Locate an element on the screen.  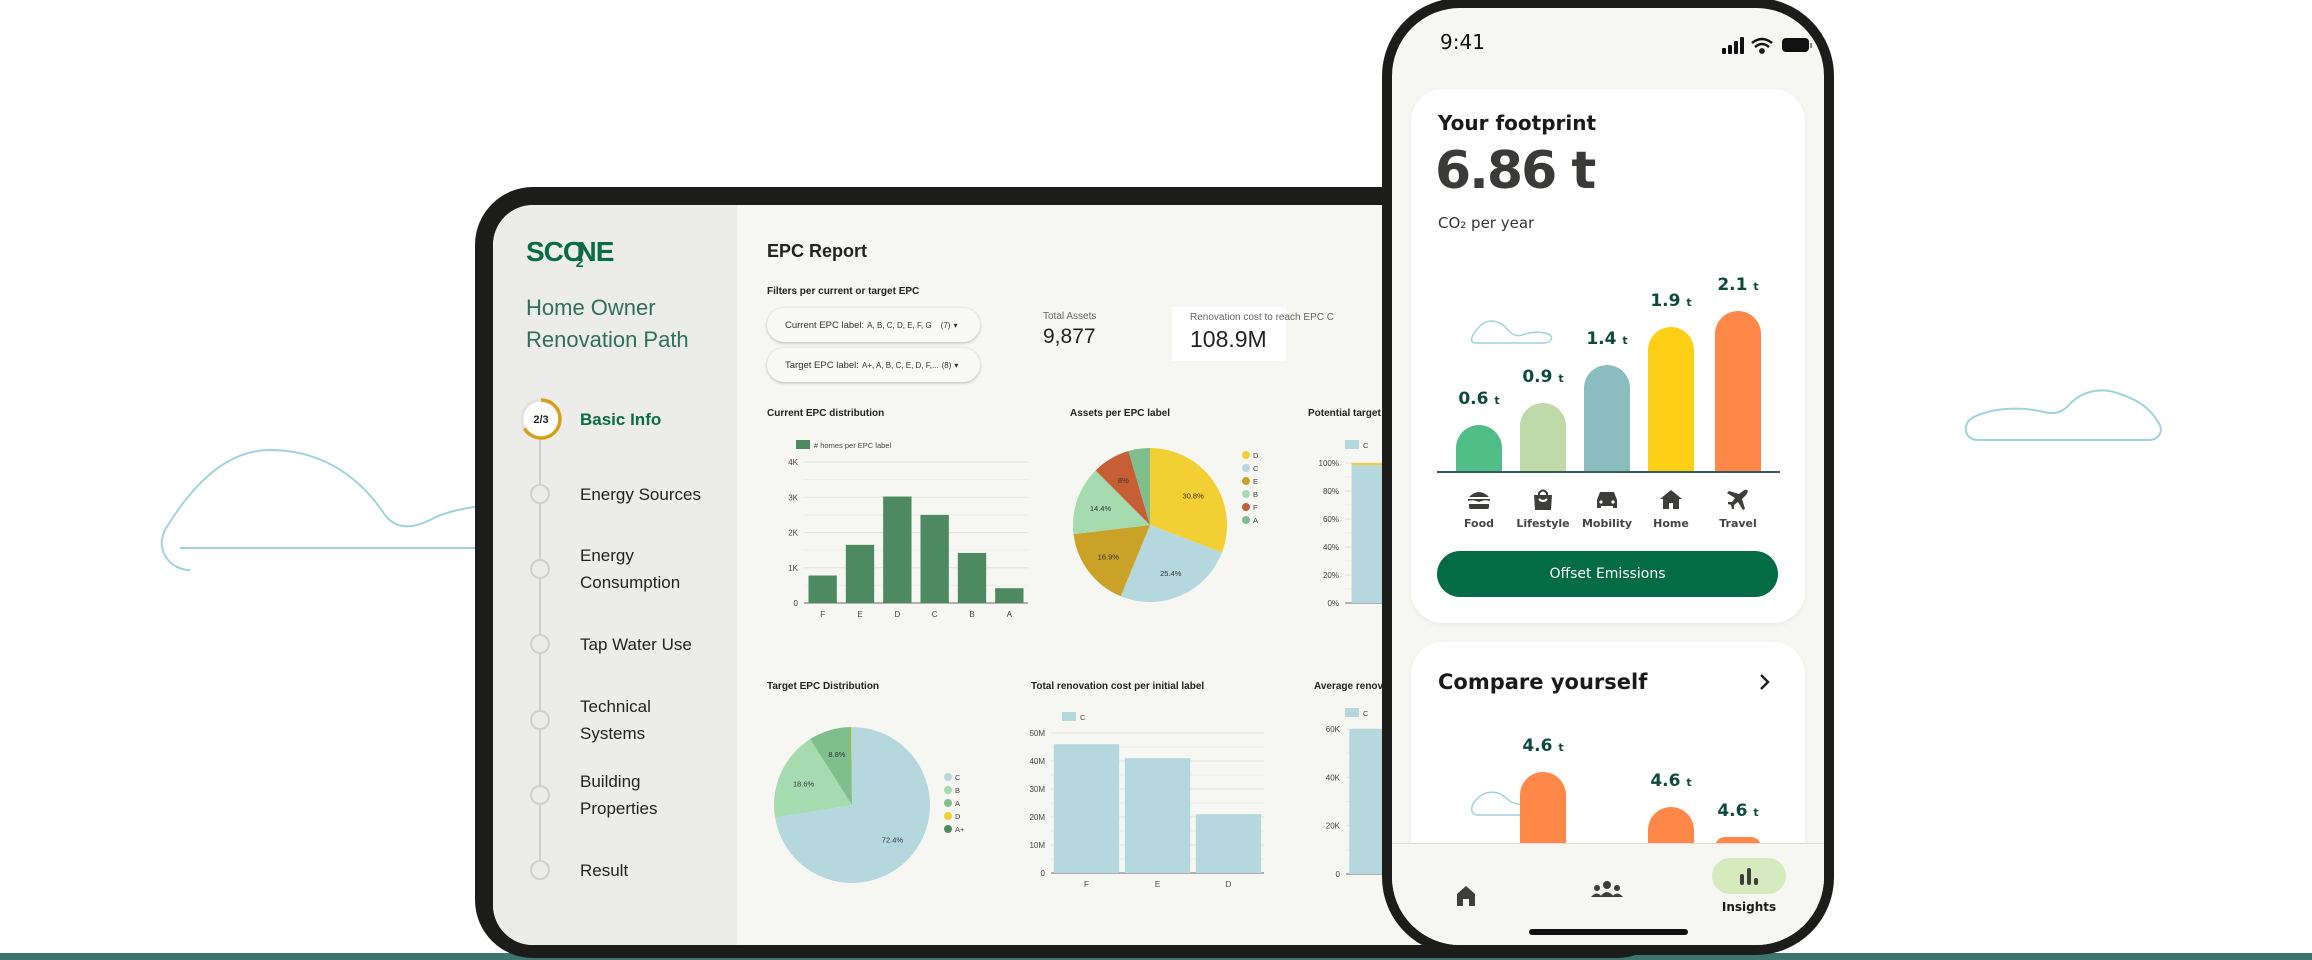
page-title: EPC Report is located at coordinates (817, 251).